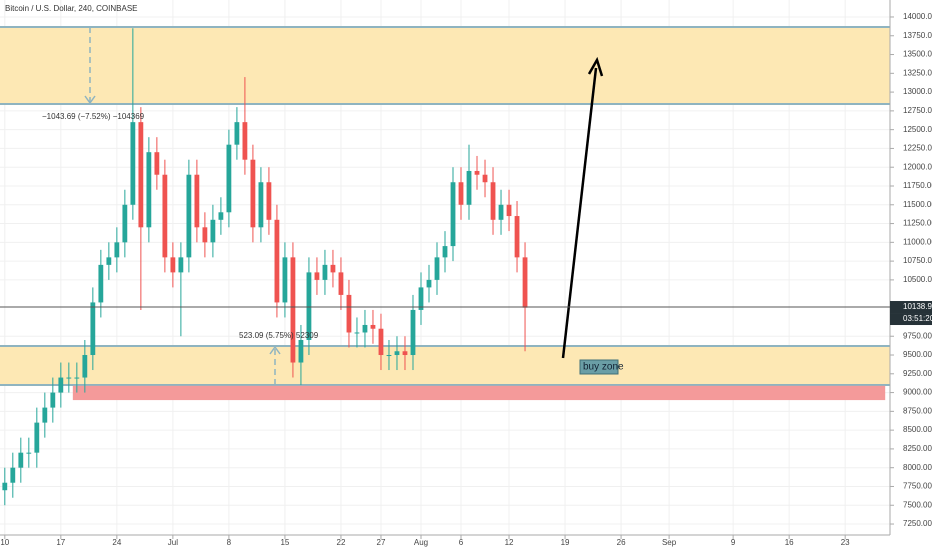  I want to click on countdown-label: 03:51:20, so click(917, 318).